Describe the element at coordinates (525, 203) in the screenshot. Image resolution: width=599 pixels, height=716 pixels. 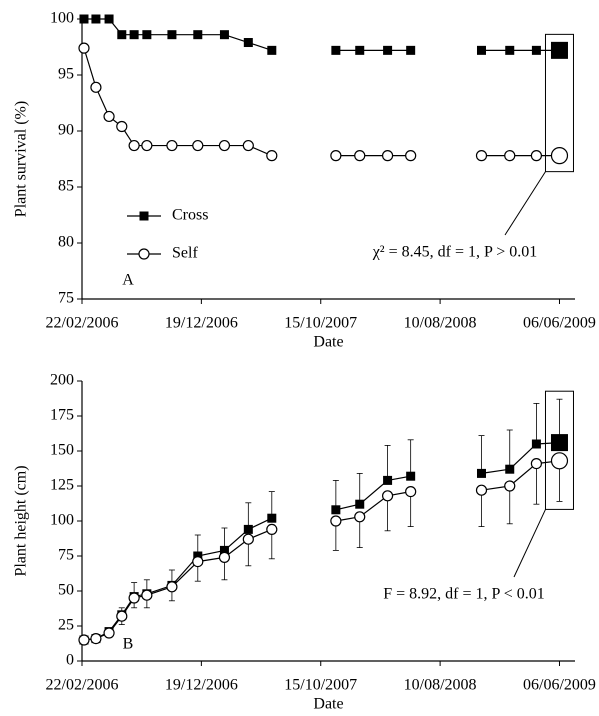
I see `annotation-leader` at that location.